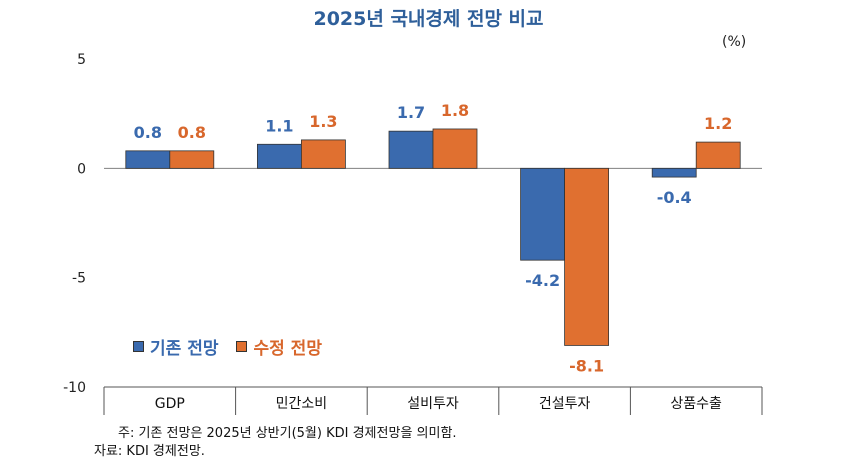  What do you see at coordinates (428, 19) in the screenshot?
I see `chart-title: 2025년 국내경제 전망 비교` at bounding box center [428, 19].